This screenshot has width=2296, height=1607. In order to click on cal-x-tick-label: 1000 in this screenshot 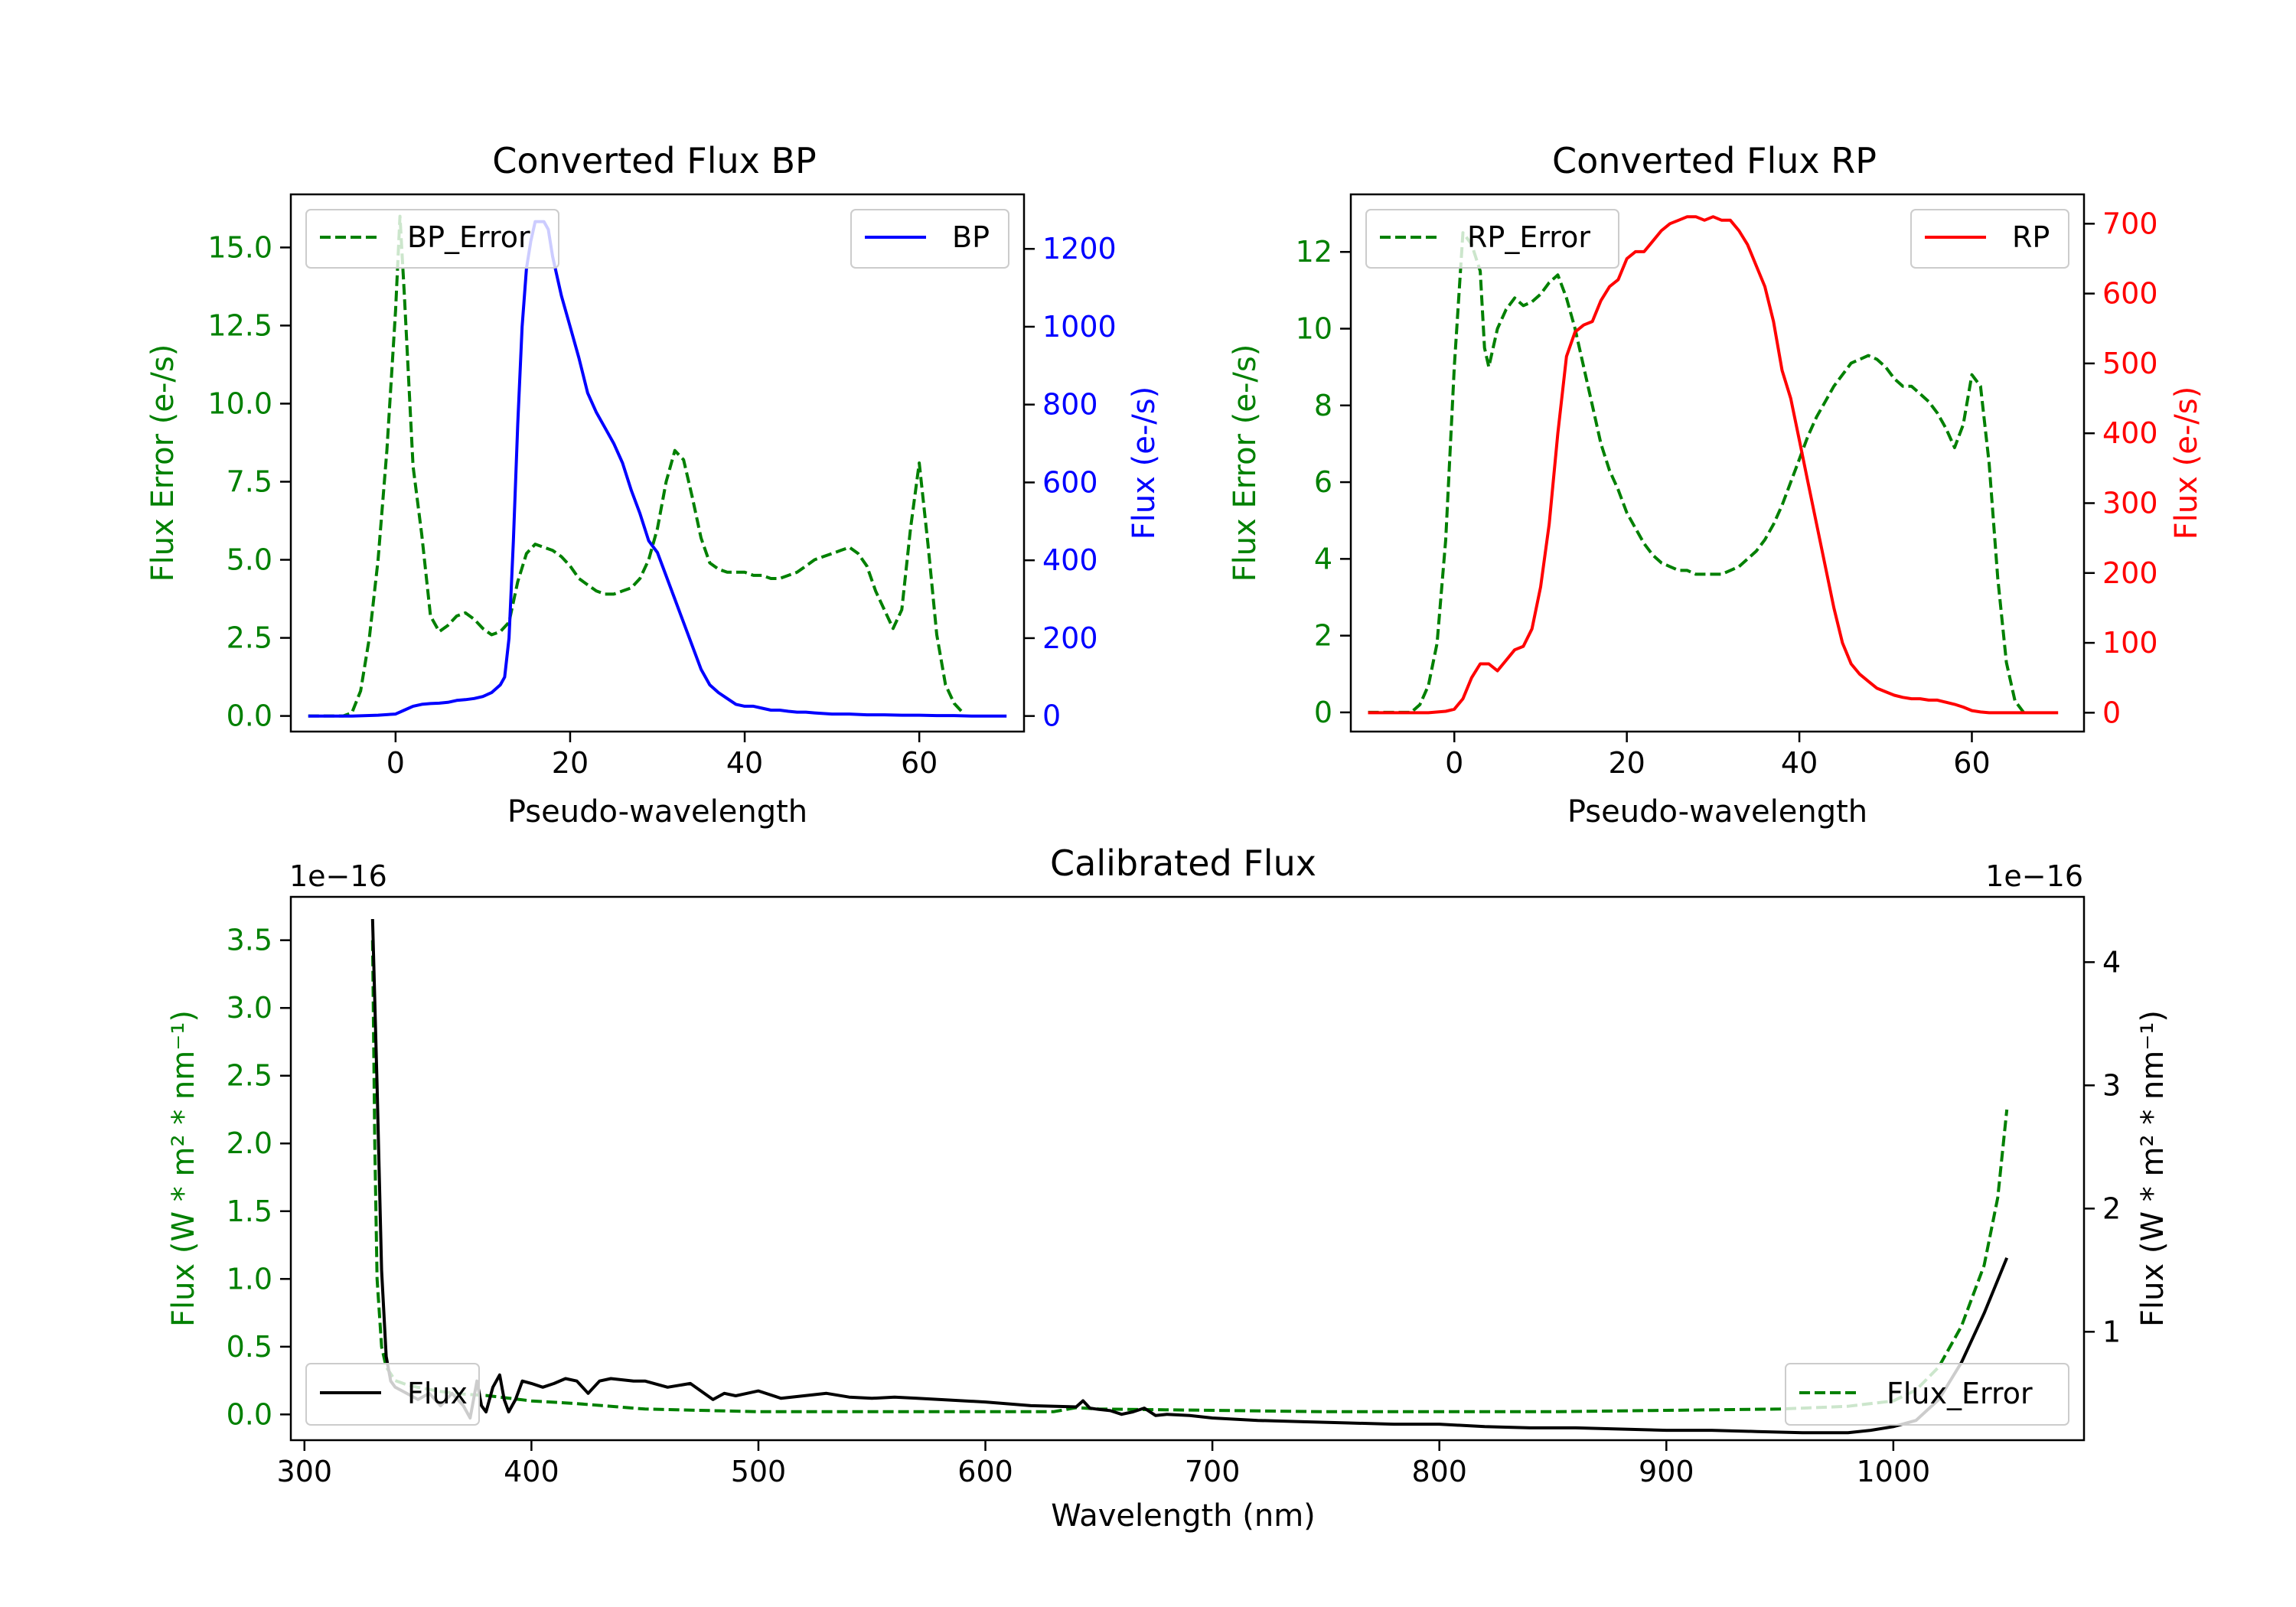, I will do `click(1894, 1471)`.